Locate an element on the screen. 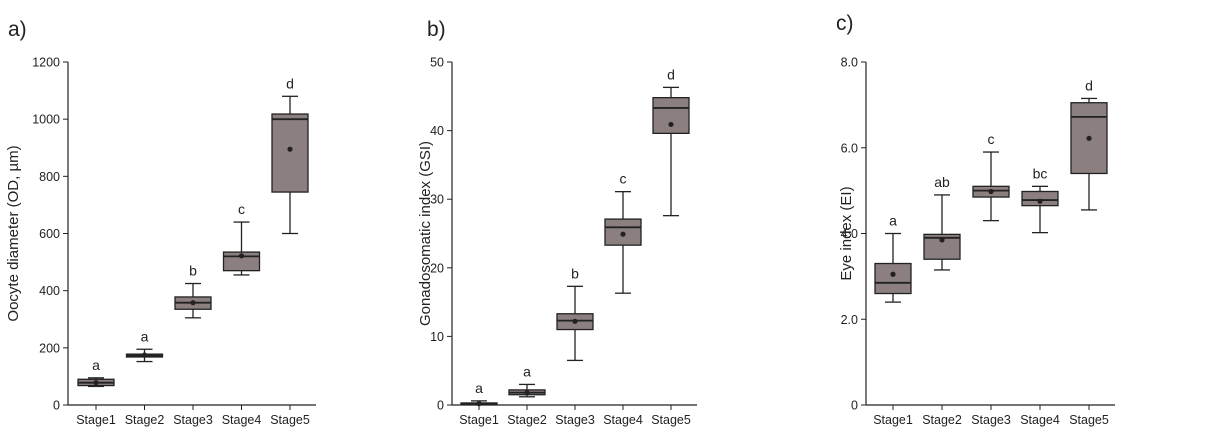 Image resolution: width=1215 pixels, height=438 pixels. y-axis-title: Gonadosomatic index (GSI) is located at coordinates (425, 233).